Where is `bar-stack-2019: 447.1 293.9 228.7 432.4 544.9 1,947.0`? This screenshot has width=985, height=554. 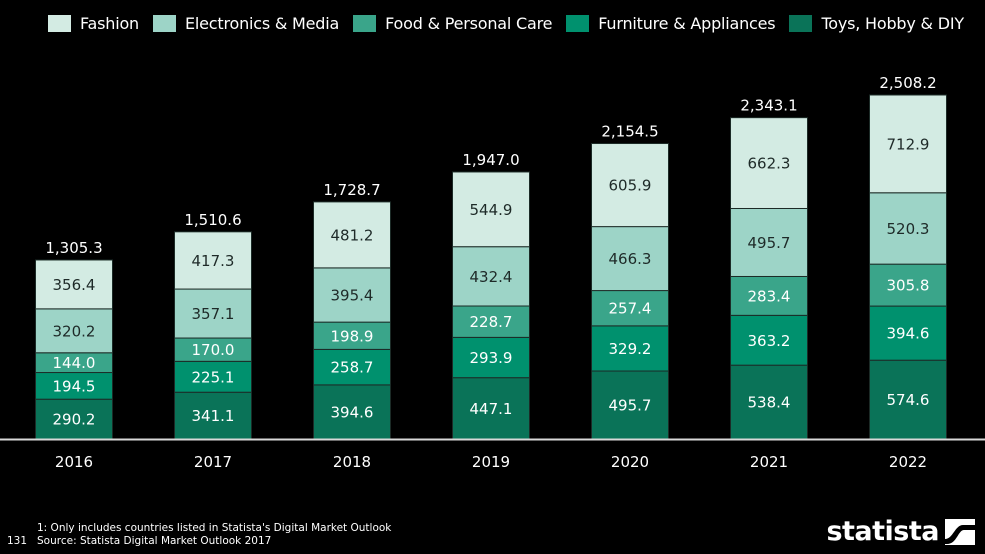 bar-stack-2019: 447.1 293.9 228.7 432.4 544.9 1,947.0 is located at coordinates (491, 295).